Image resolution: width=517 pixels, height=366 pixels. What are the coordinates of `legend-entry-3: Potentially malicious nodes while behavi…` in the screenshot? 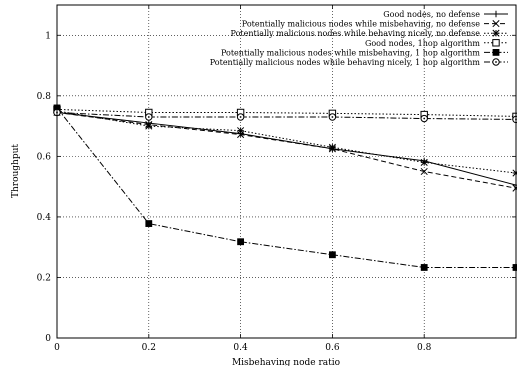 It's located at (369, 33).